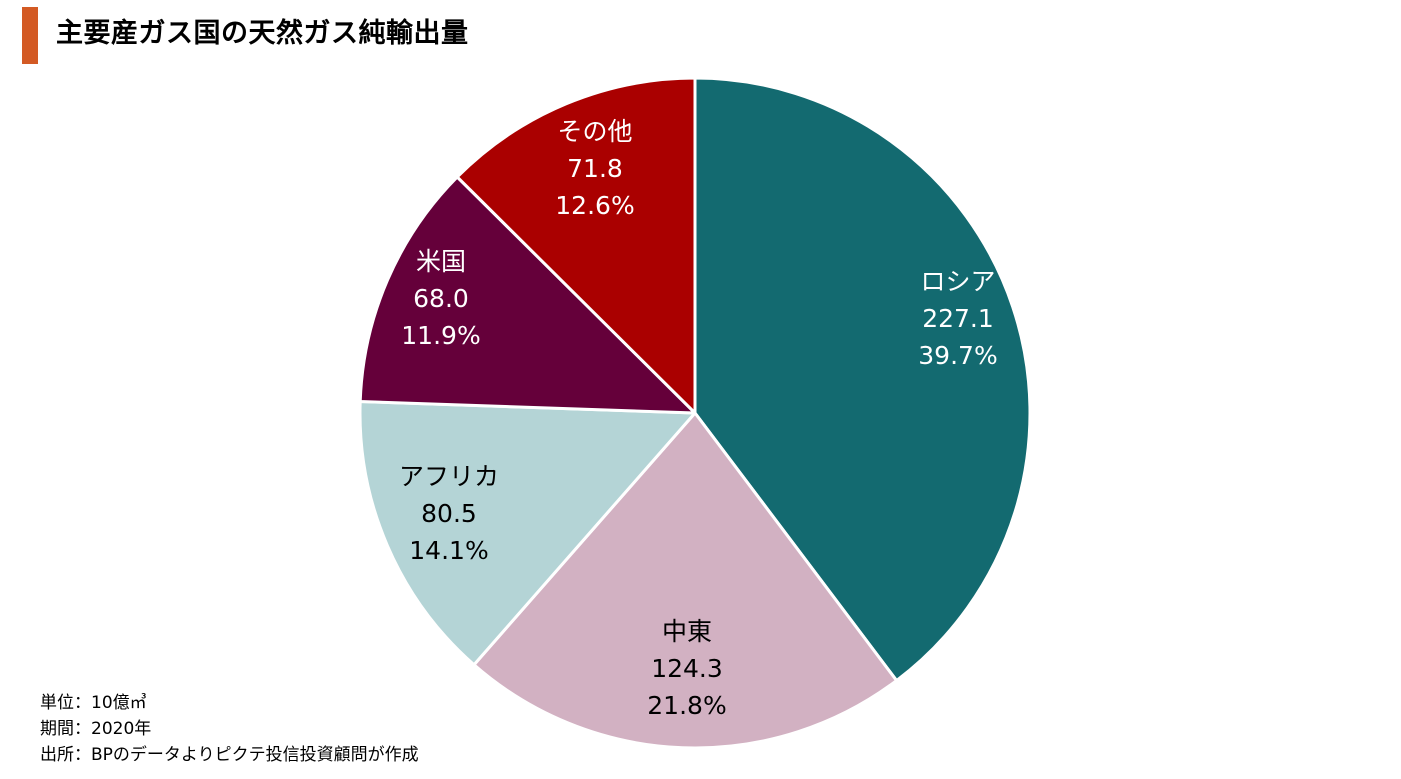 This screenshot has width=1401, height=779. What do you see at coordinates (527, 533) in the screenshot?
I see `pie-slice-africa` at bounding box center [527, 533].